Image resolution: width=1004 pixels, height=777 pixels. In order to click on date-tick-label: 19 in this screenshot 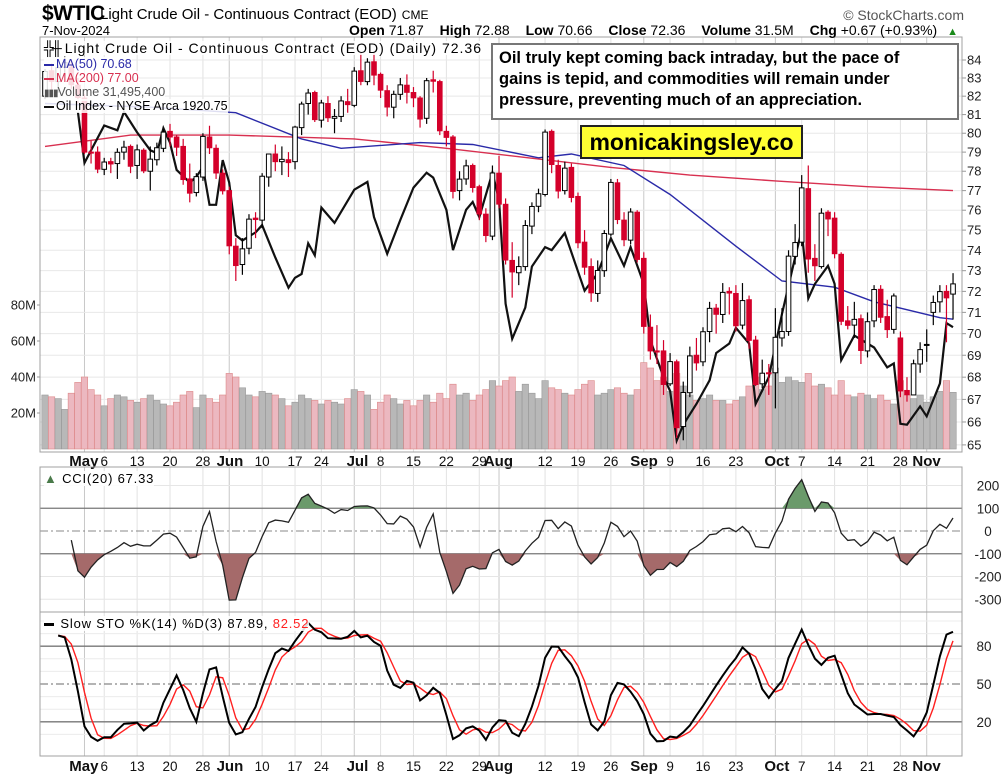, I will do `click(577, 461)`.